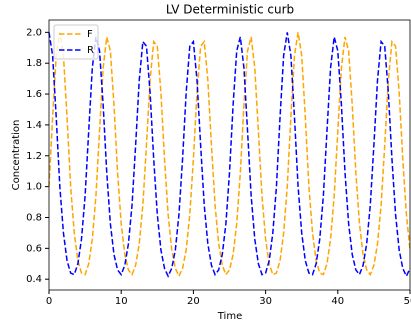 The image size is (411, 324). I want to click on y-tick-label: 0.4, so click(34, 279).